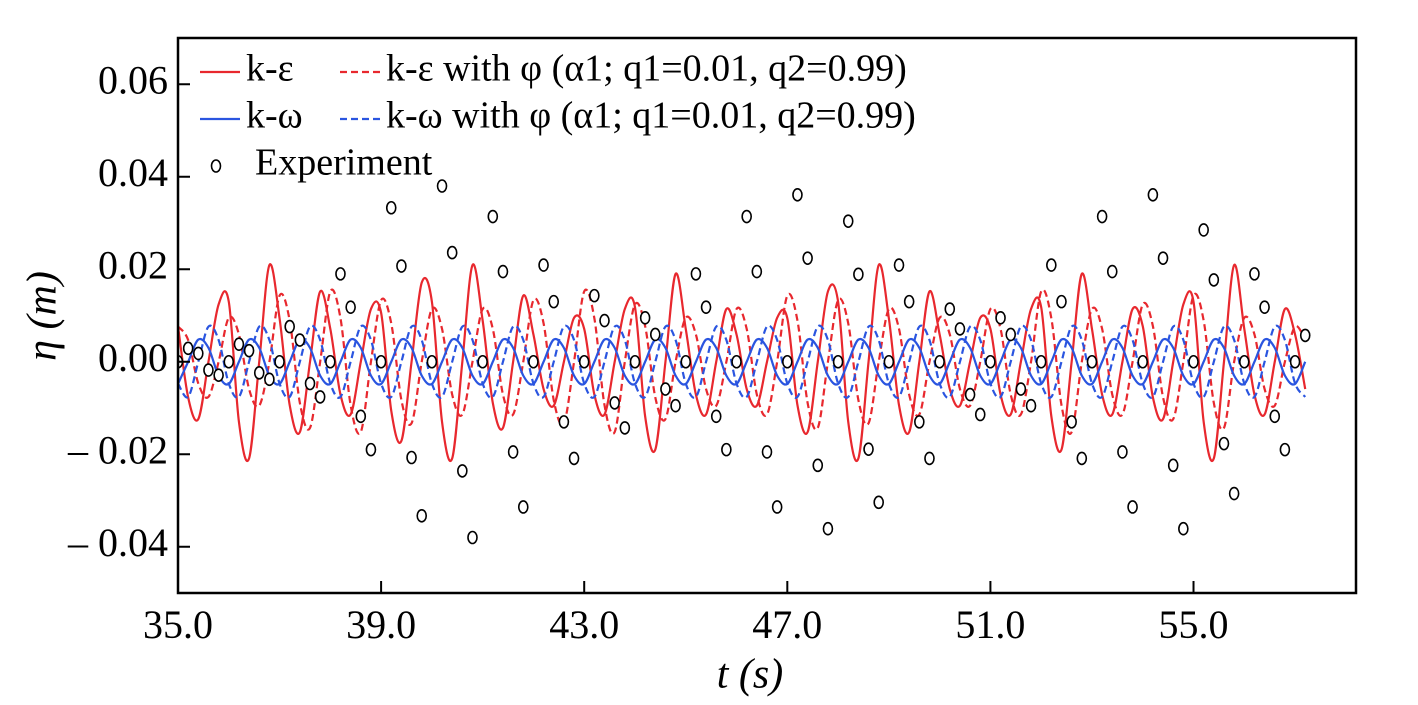 The height and width of the screenshot is (705, 1418). Describe the element at coordinates (274, 116) in the screenshot. I see `legend-label: k-ω` at that location.